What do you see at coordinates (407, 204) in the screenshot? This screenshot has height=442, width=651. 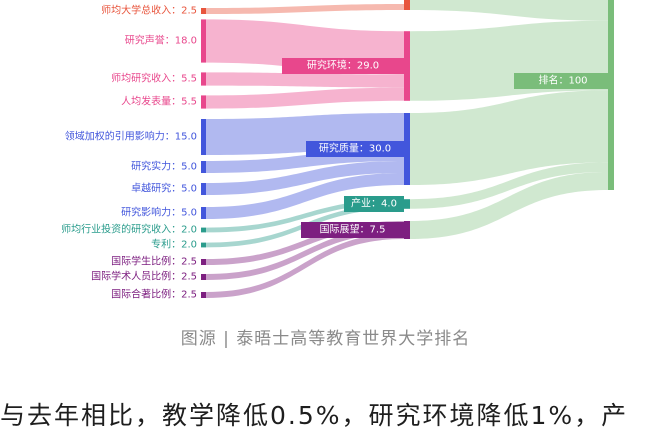 I see `sankey-node-bar-industry` at bounding box center [407, 204].